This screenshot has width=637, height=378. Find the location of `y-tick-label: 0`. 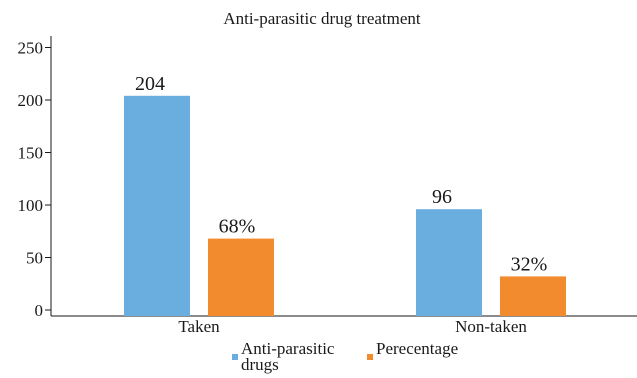

y-tick-label: 0 is located at coordinates (39, 310).